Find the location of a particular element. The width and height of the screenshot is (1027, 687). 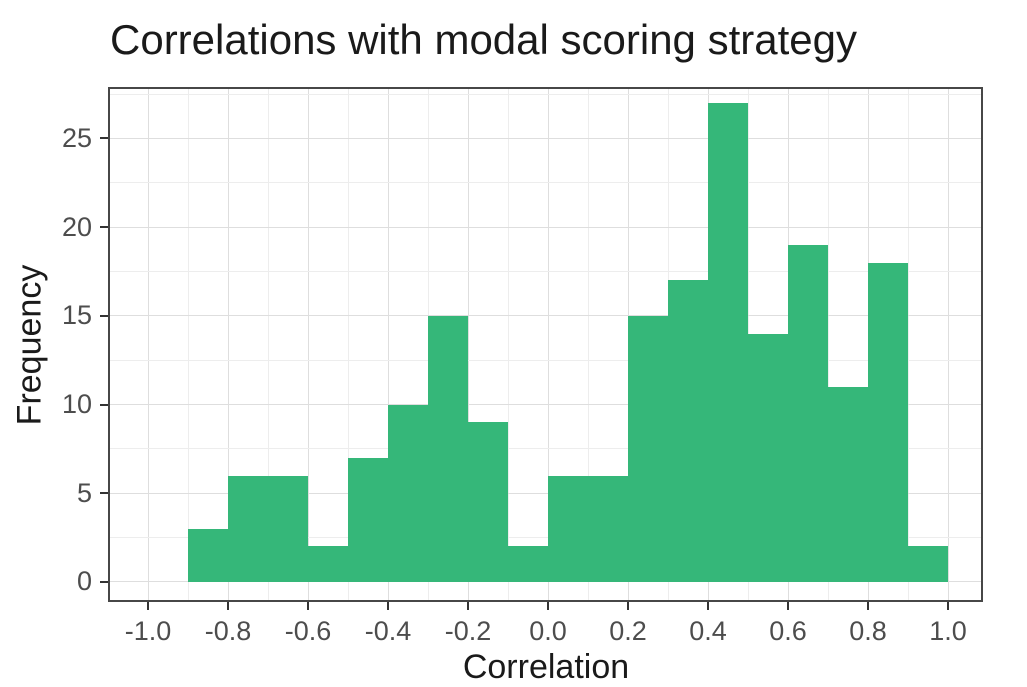

y-tick-label: 25 is located at coordinates (76, 137).